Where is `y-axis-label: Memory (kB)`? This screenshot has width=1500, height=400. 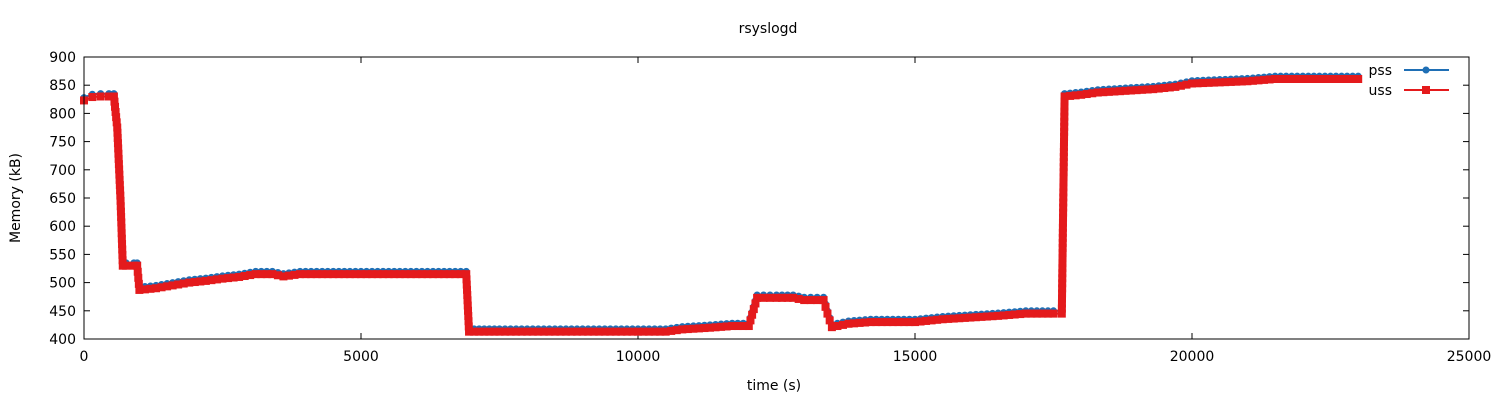 y-axis-label: Memory (kB) is located at coordinates (16, 198).